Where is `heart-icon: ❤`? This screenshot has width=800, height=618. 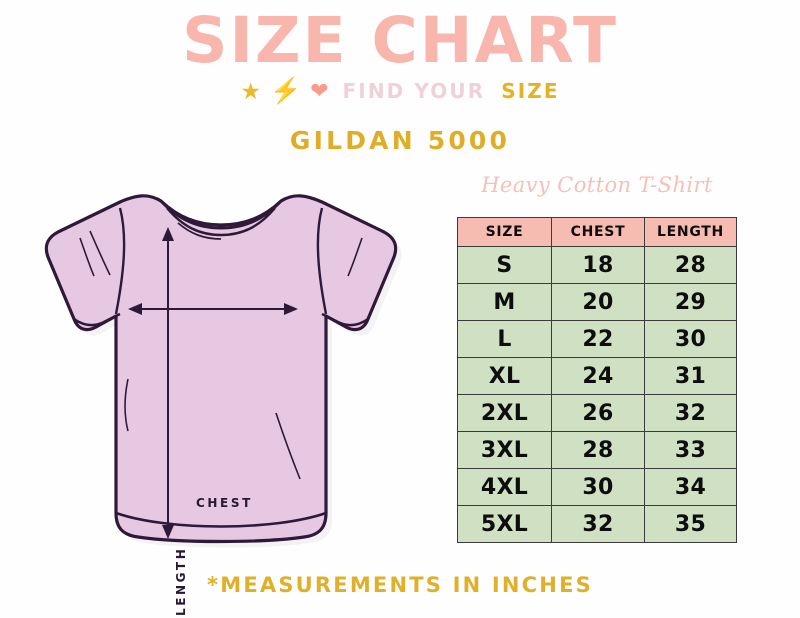
heart-icon: ❤ is located at coordinates (319, 91).